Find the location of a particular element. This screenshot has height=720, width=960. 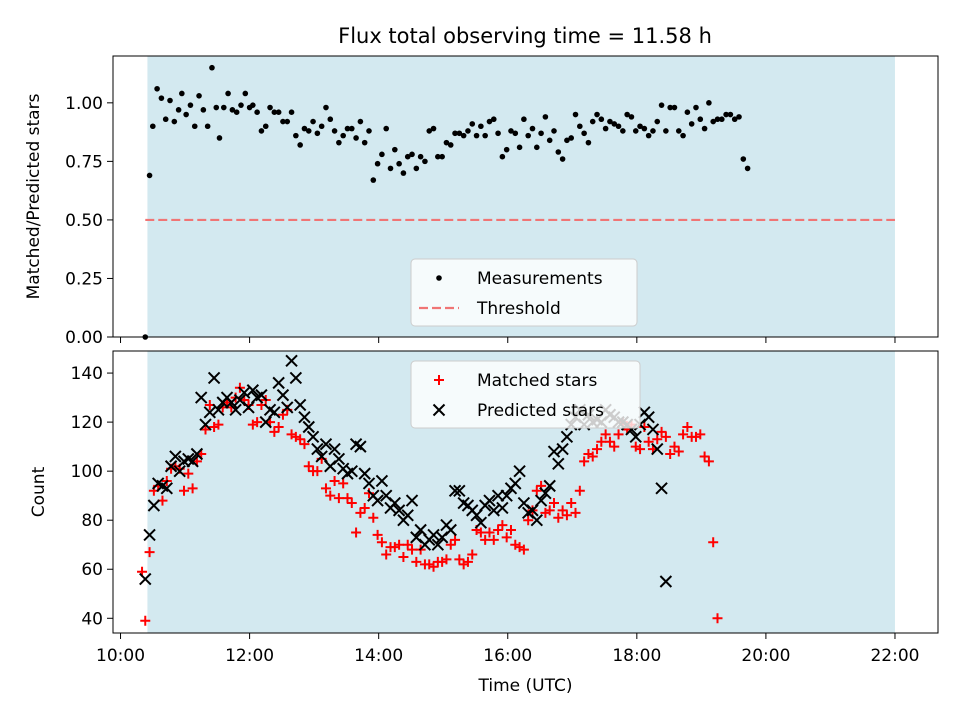

ratio-y-tick-label: 0.00 is located at coordinates (84, 338).